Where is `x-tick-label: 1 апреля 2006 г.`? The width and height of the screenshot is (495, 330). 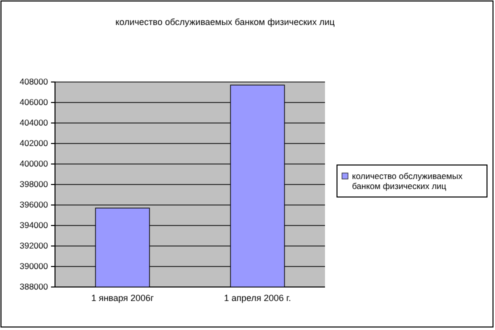 x-tick-label: 1 апреля 2006 г. is located at coordinates (257, 297).